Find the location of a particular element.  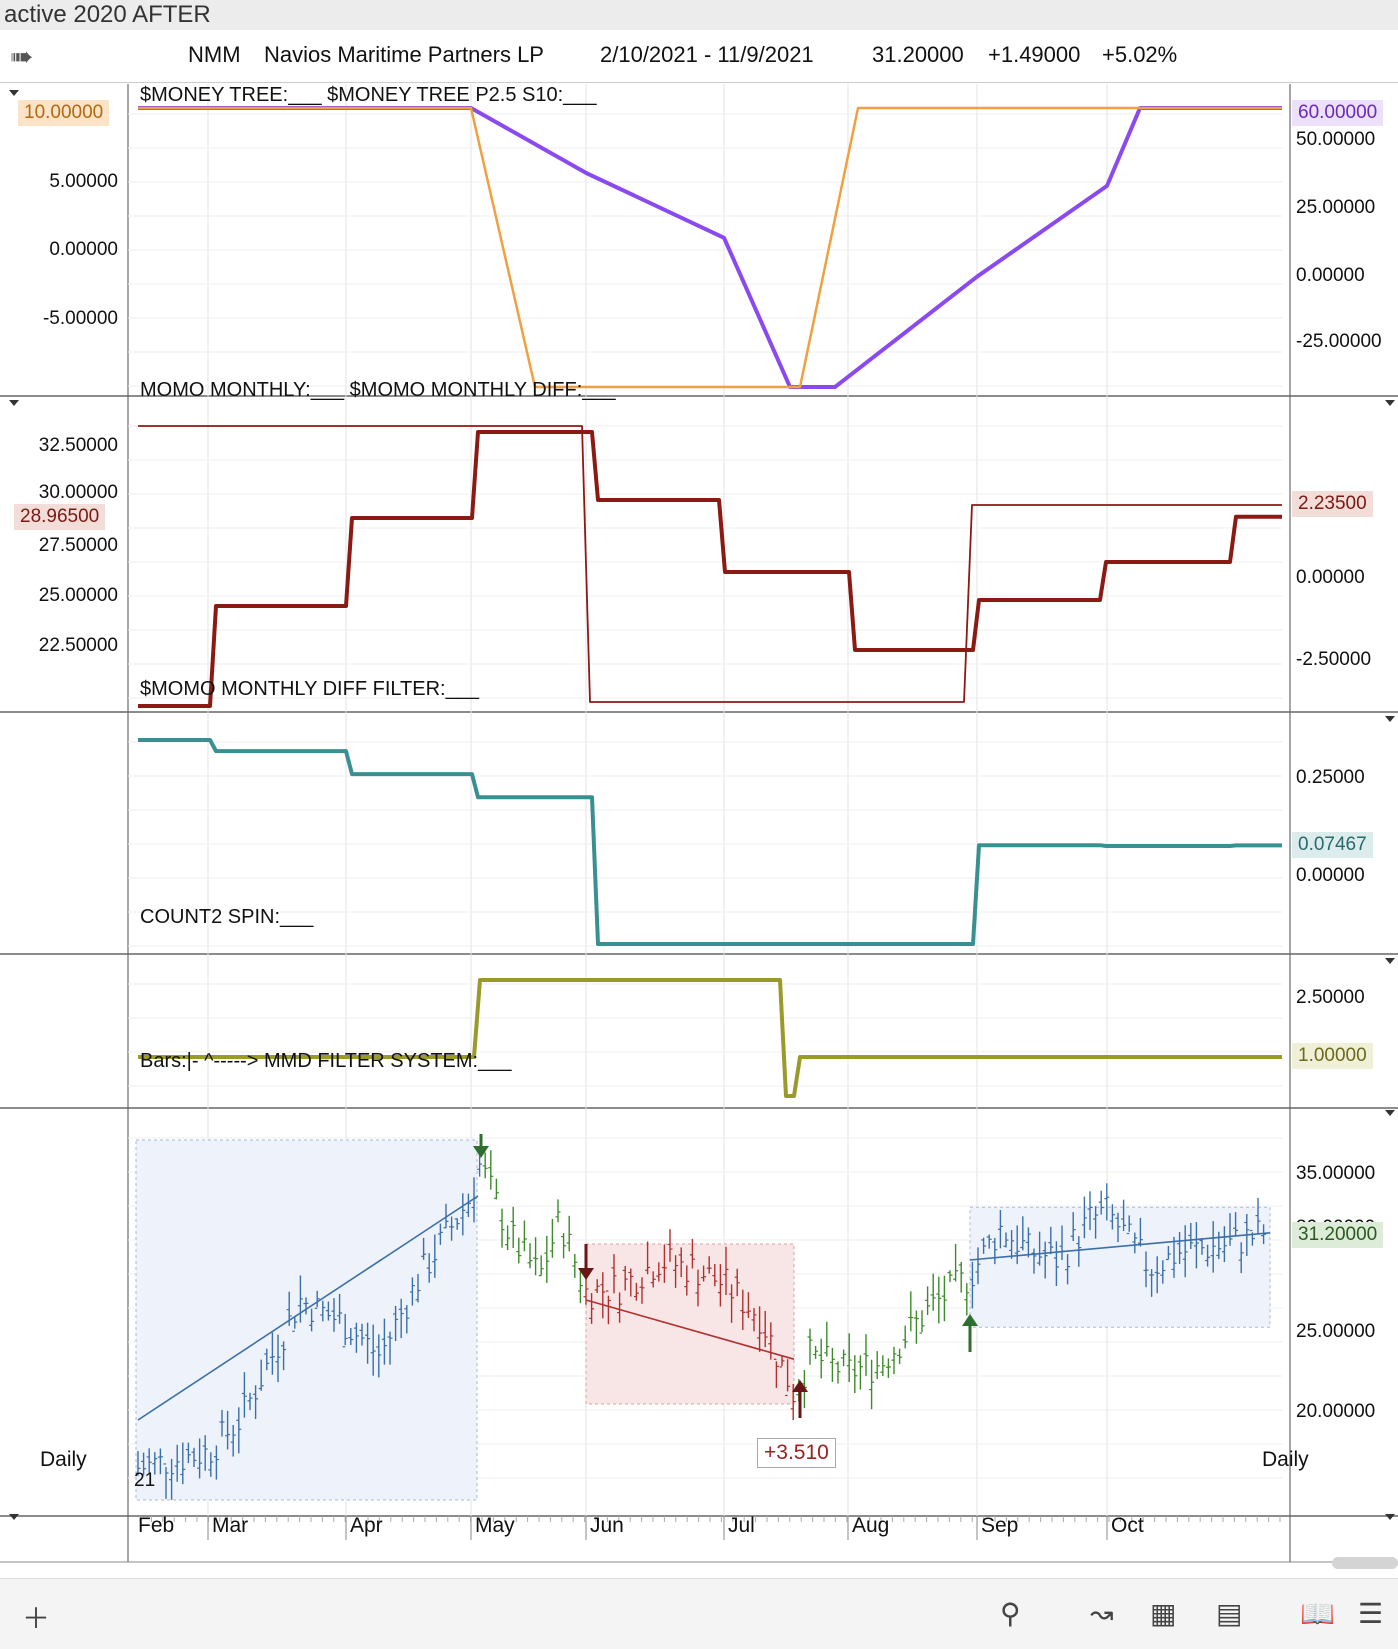

price-right-tick: 35.00000 is located at coordinates (1336, 1173).